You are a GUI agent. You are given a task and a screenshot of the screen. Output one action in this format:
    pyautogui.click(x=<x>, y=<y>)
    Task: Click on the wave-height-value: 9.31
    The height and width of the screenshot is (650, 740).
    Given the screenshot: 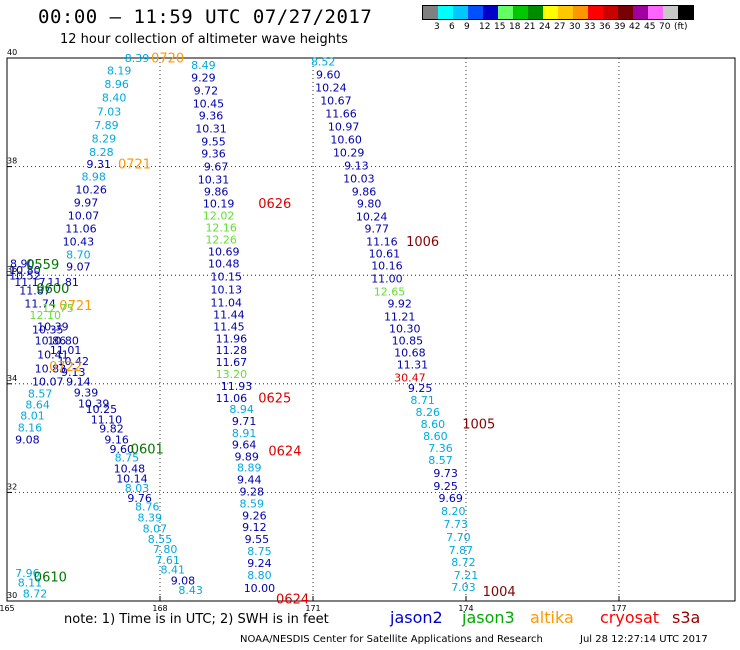 What is the action you would take?
    pyautogui.click(x=99, y=164)
    